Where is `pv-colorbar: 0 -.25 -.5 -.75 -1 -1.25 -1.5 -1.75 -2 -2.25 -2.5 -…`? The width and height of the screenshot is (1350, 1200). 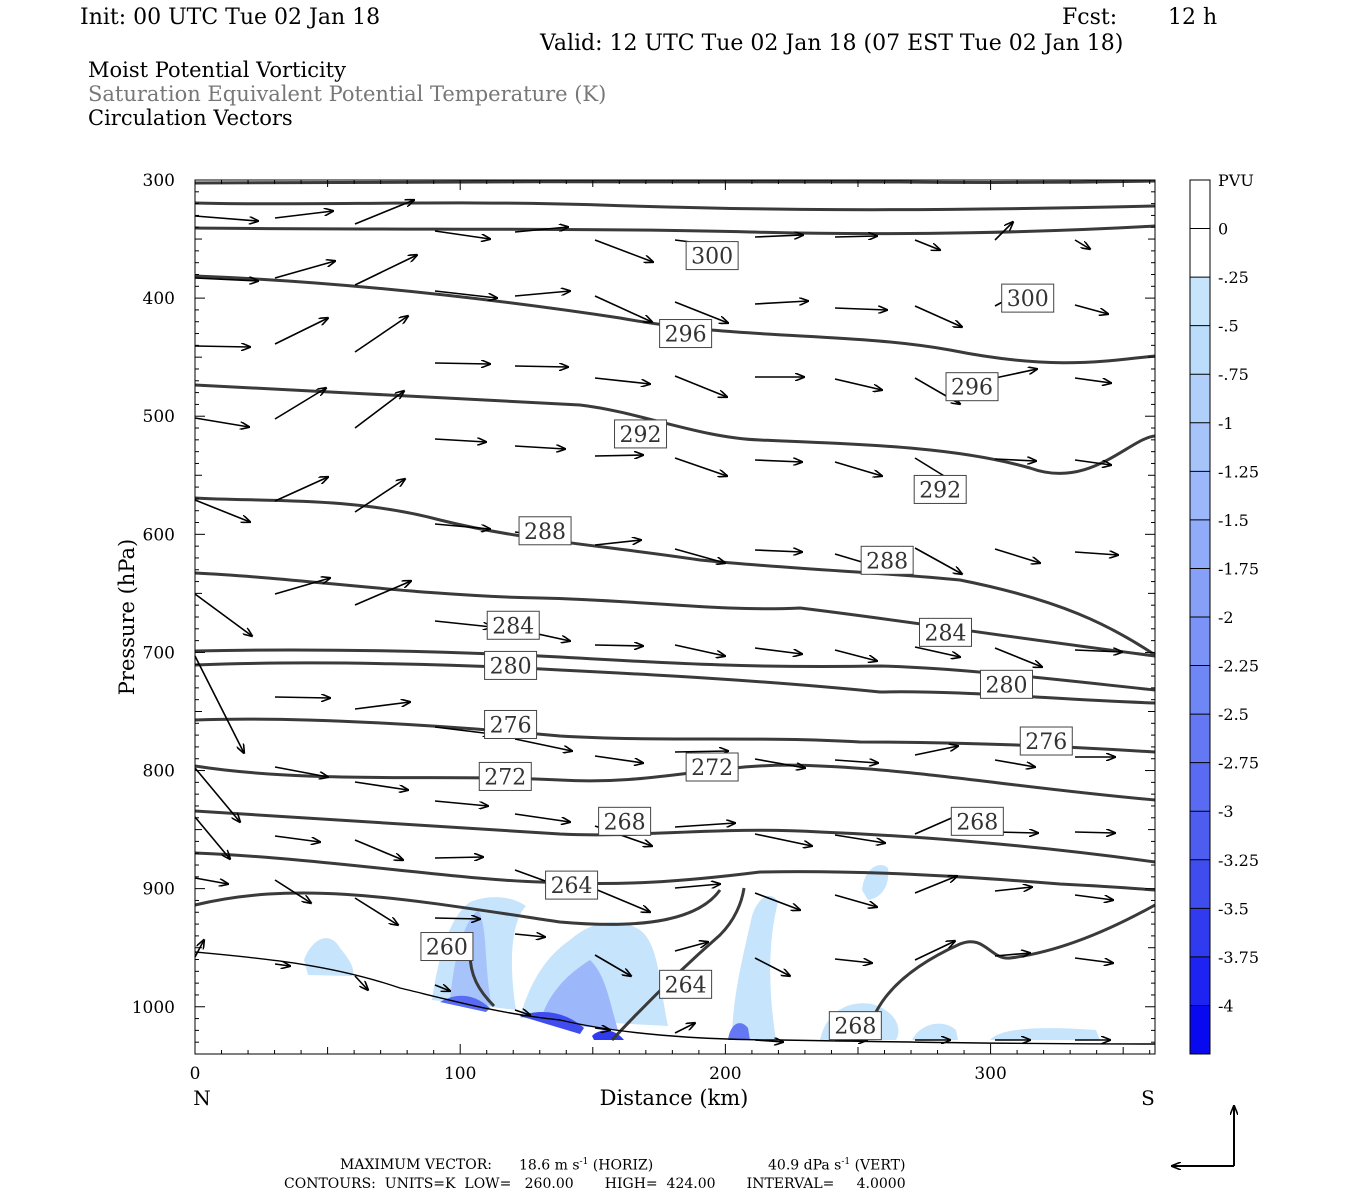 pv-colorbar: 0 -.25 -.5 -.75 -1 -1.25 -1.5 -1.75 -2 -2.25 -2.5 -… is located at coordinates (1224, 617).